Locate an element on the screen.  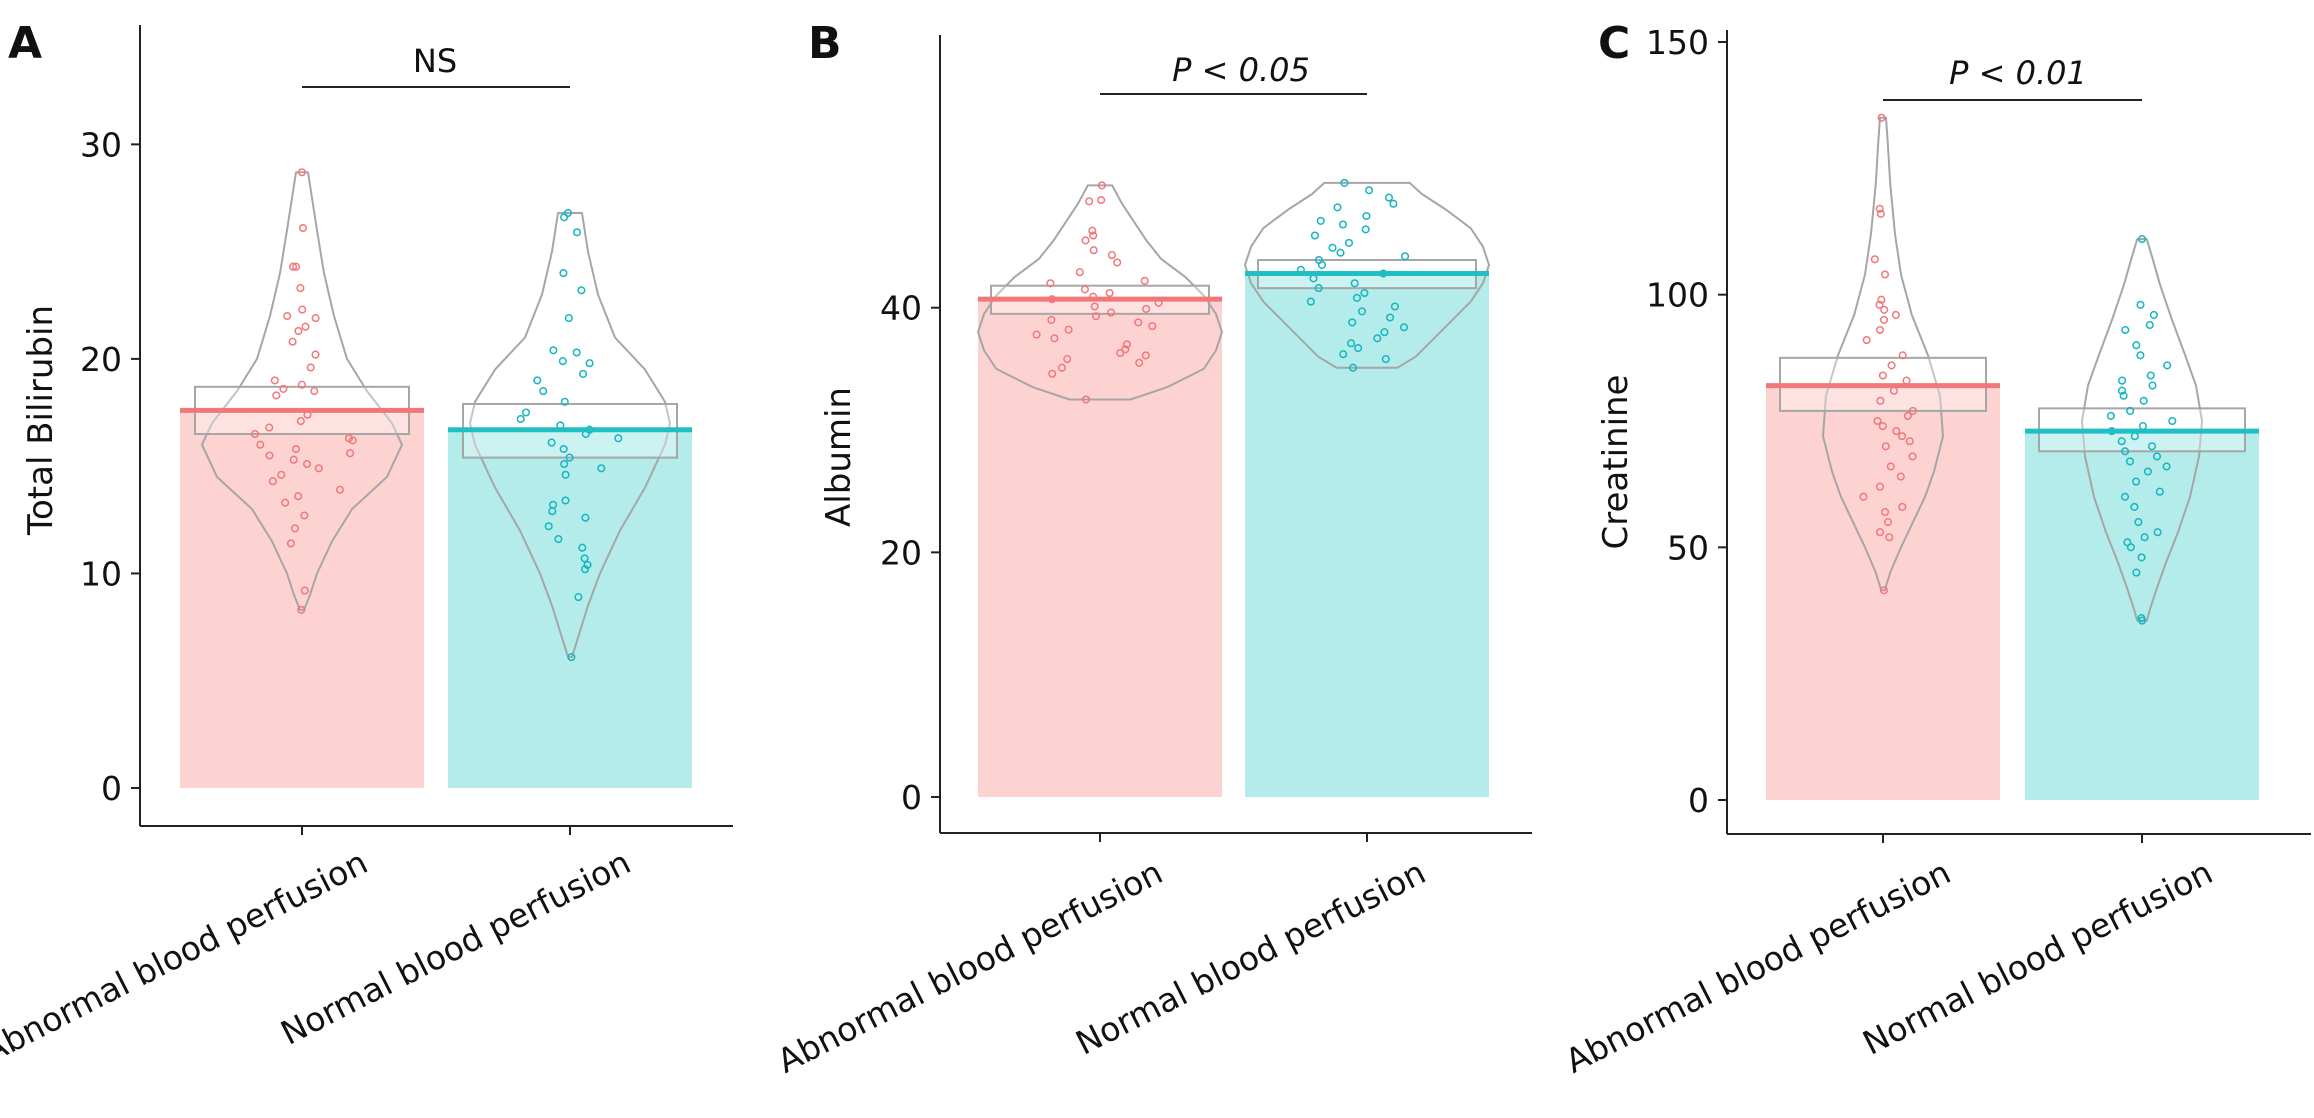
y-tick-label: 0 is located at coordinates (1698, 800).